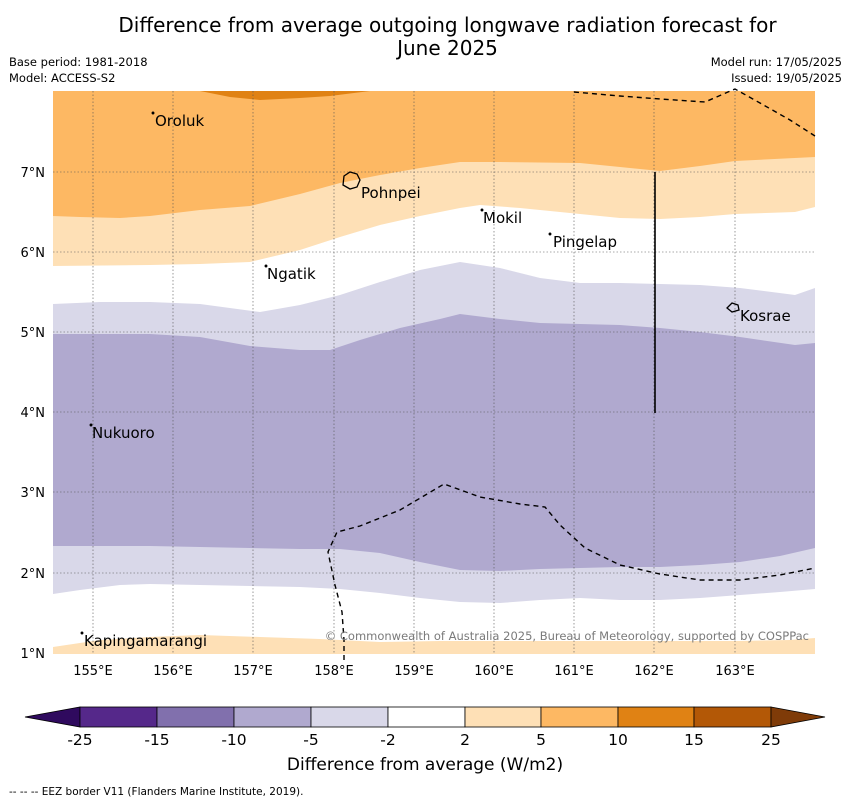 This screenshot has height=804, width=850. Describe the element at coordinates (776, 62) in the screenshot. I see `model-run: Model run: 17/05/2025` at that location.